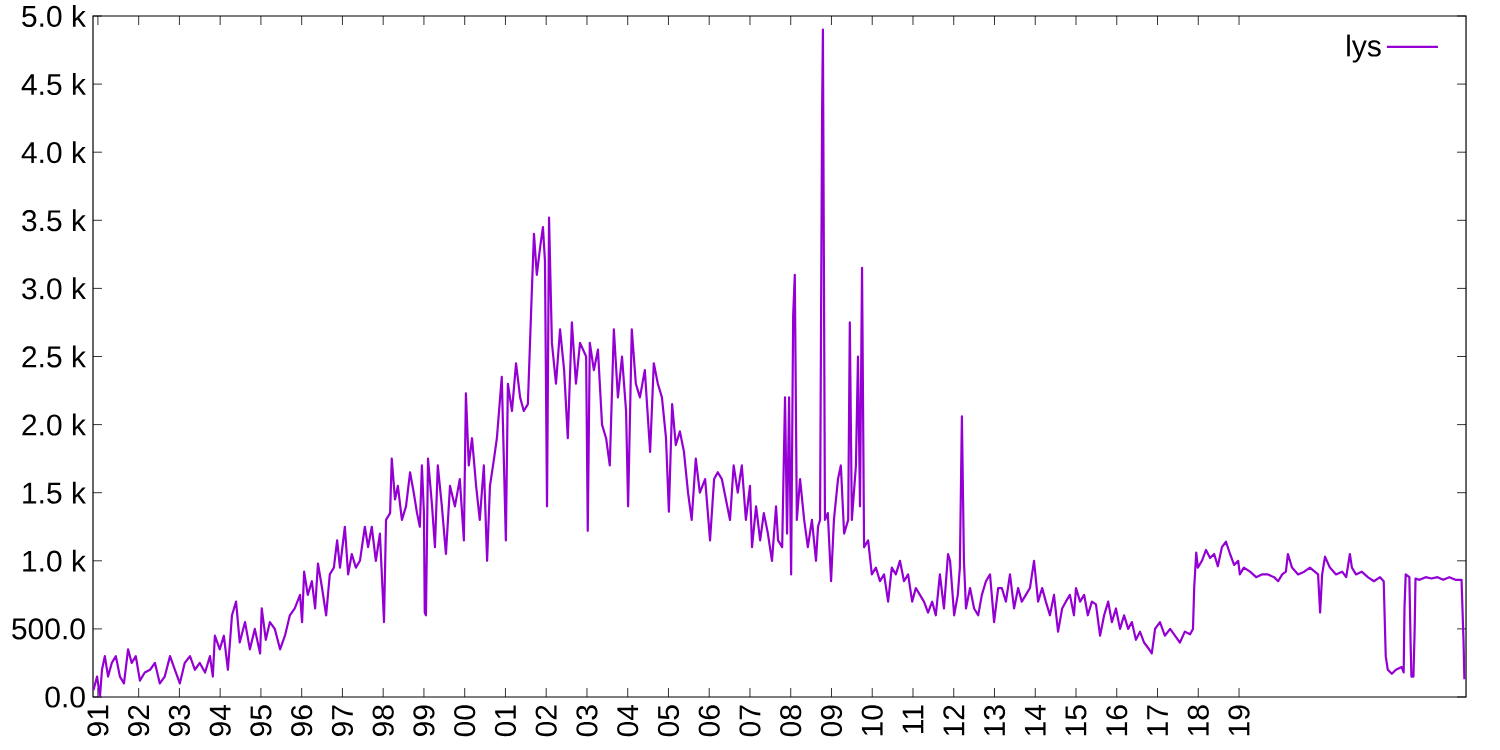 The width and height of the screenshot is (1500, 750). What do you see at coordinates (668, 721) in the screenshot?
I see `x-tick-label: 05` at bounding box center [668, 721].